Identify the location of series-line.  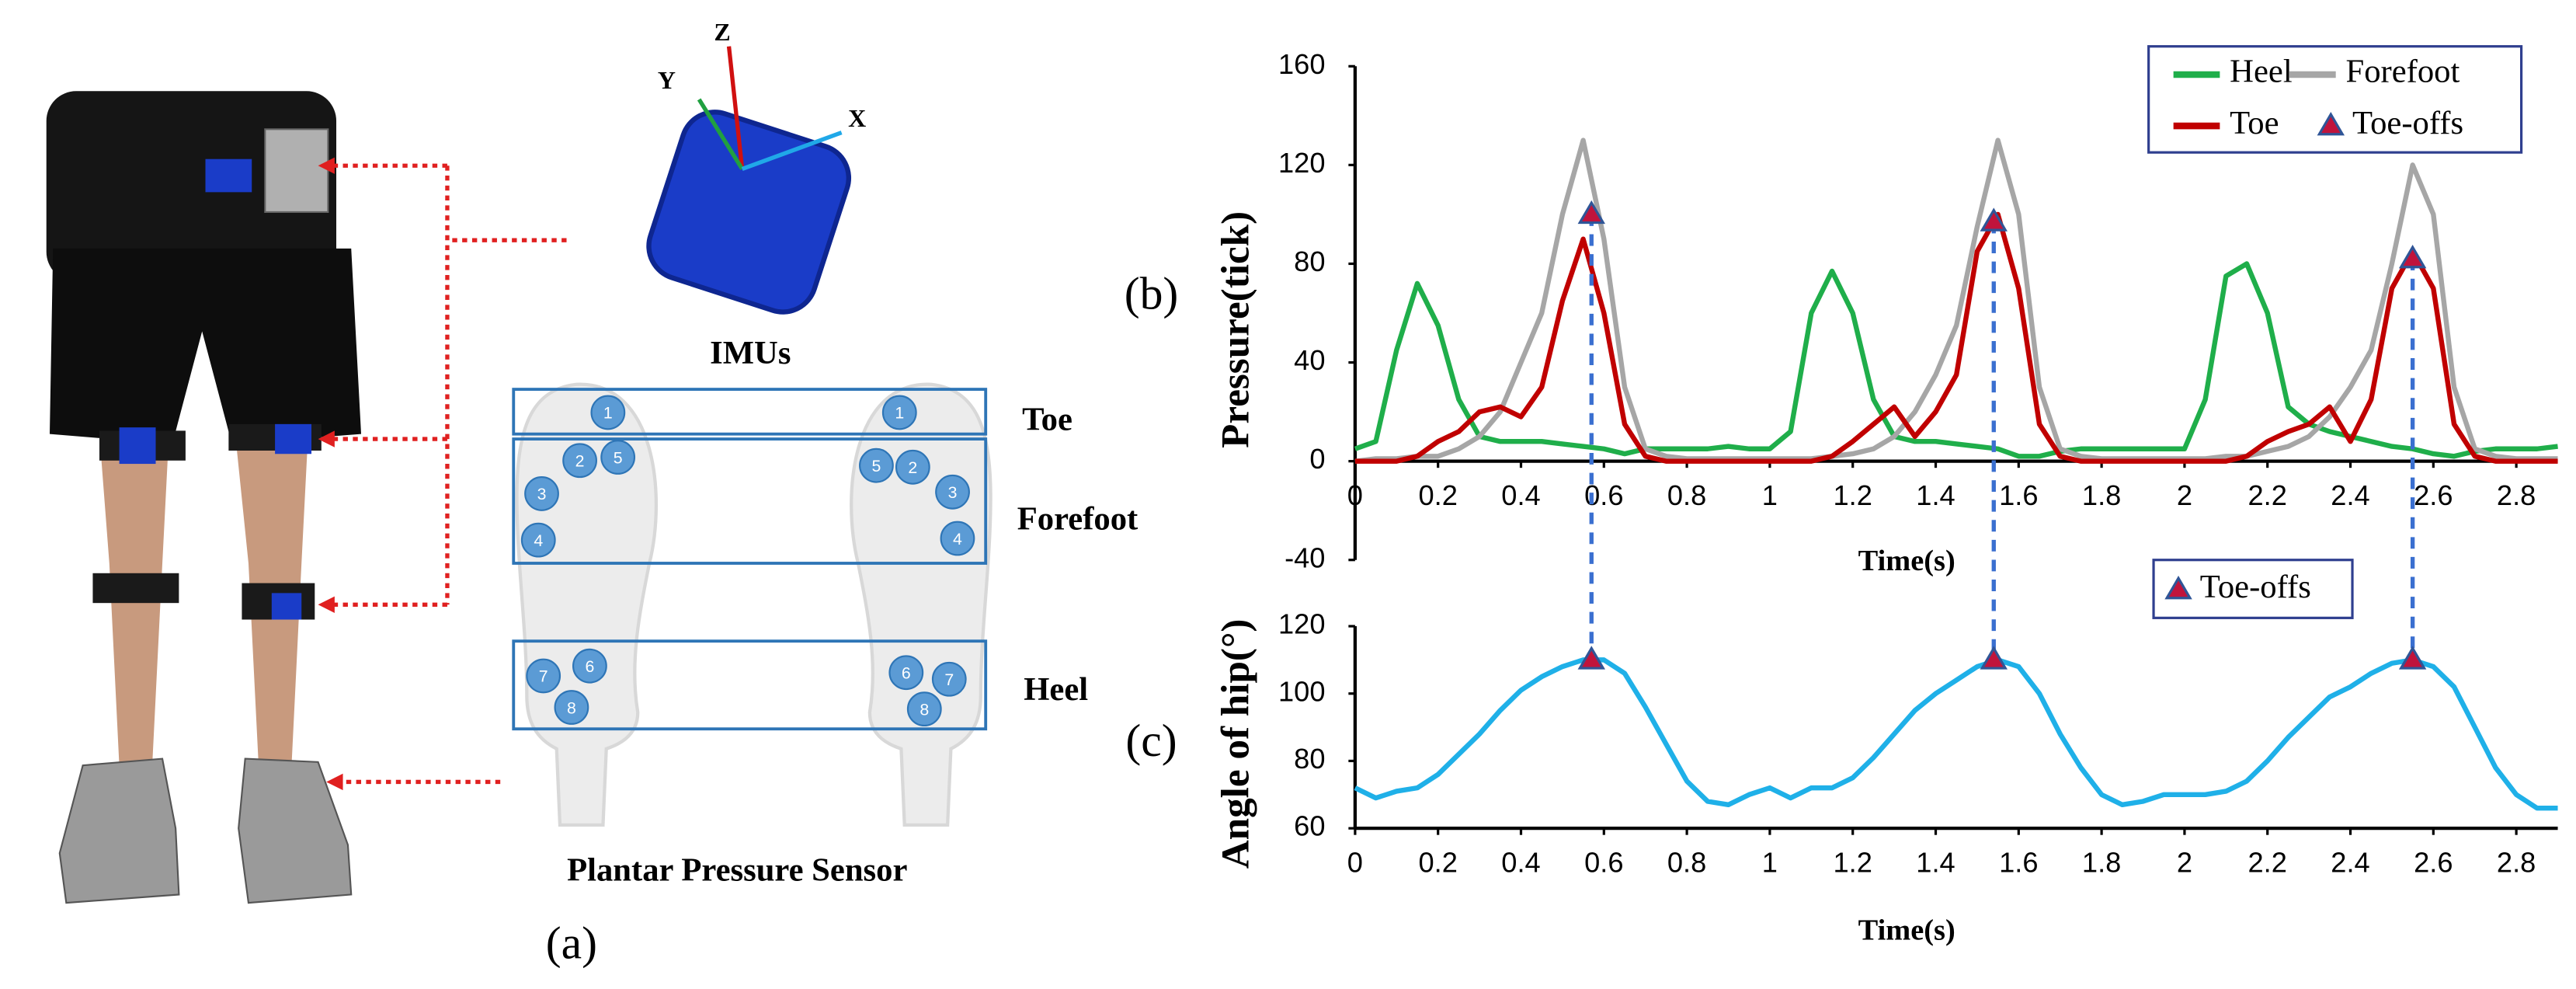
(1956, 337).